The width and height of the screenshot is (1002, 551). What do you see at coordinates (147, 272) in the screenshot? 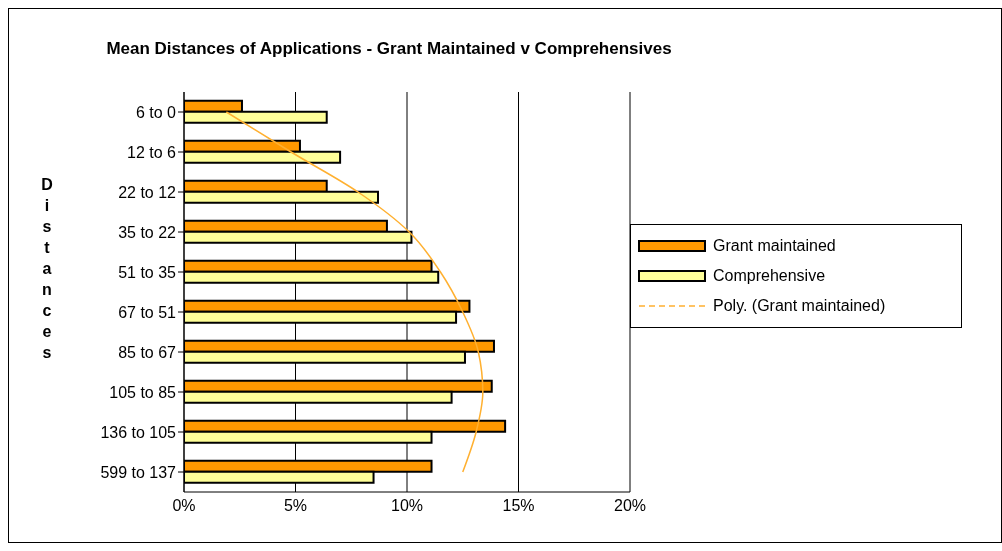
I see `y-tick-label: 51 to 35` at bounding box center [147, 272].